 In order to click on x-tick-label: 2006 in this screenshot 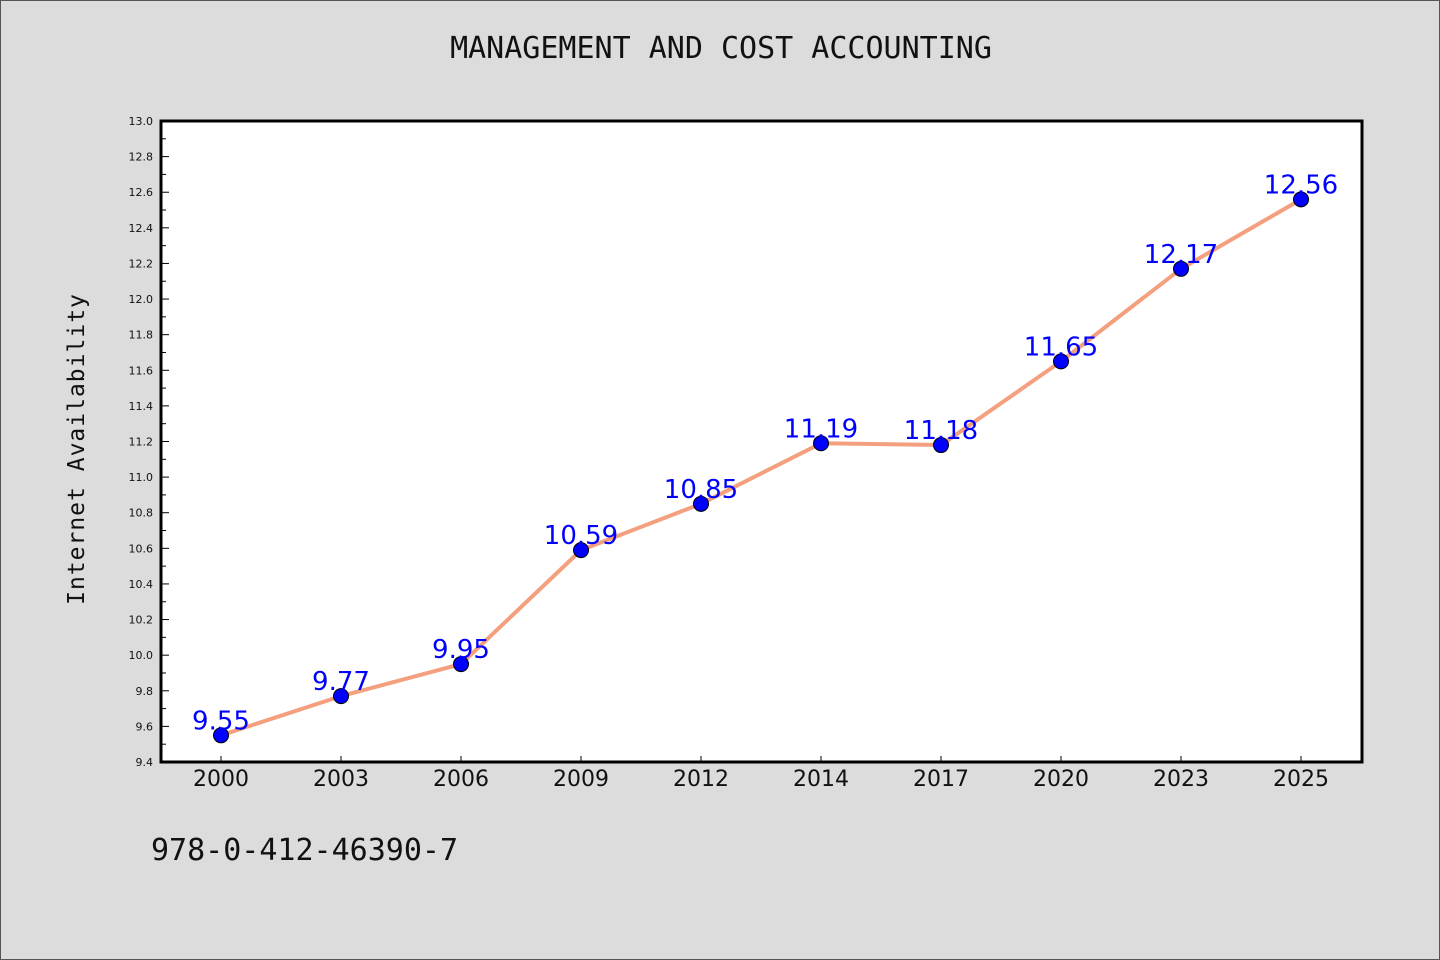, I will do `click(461, 779)`.